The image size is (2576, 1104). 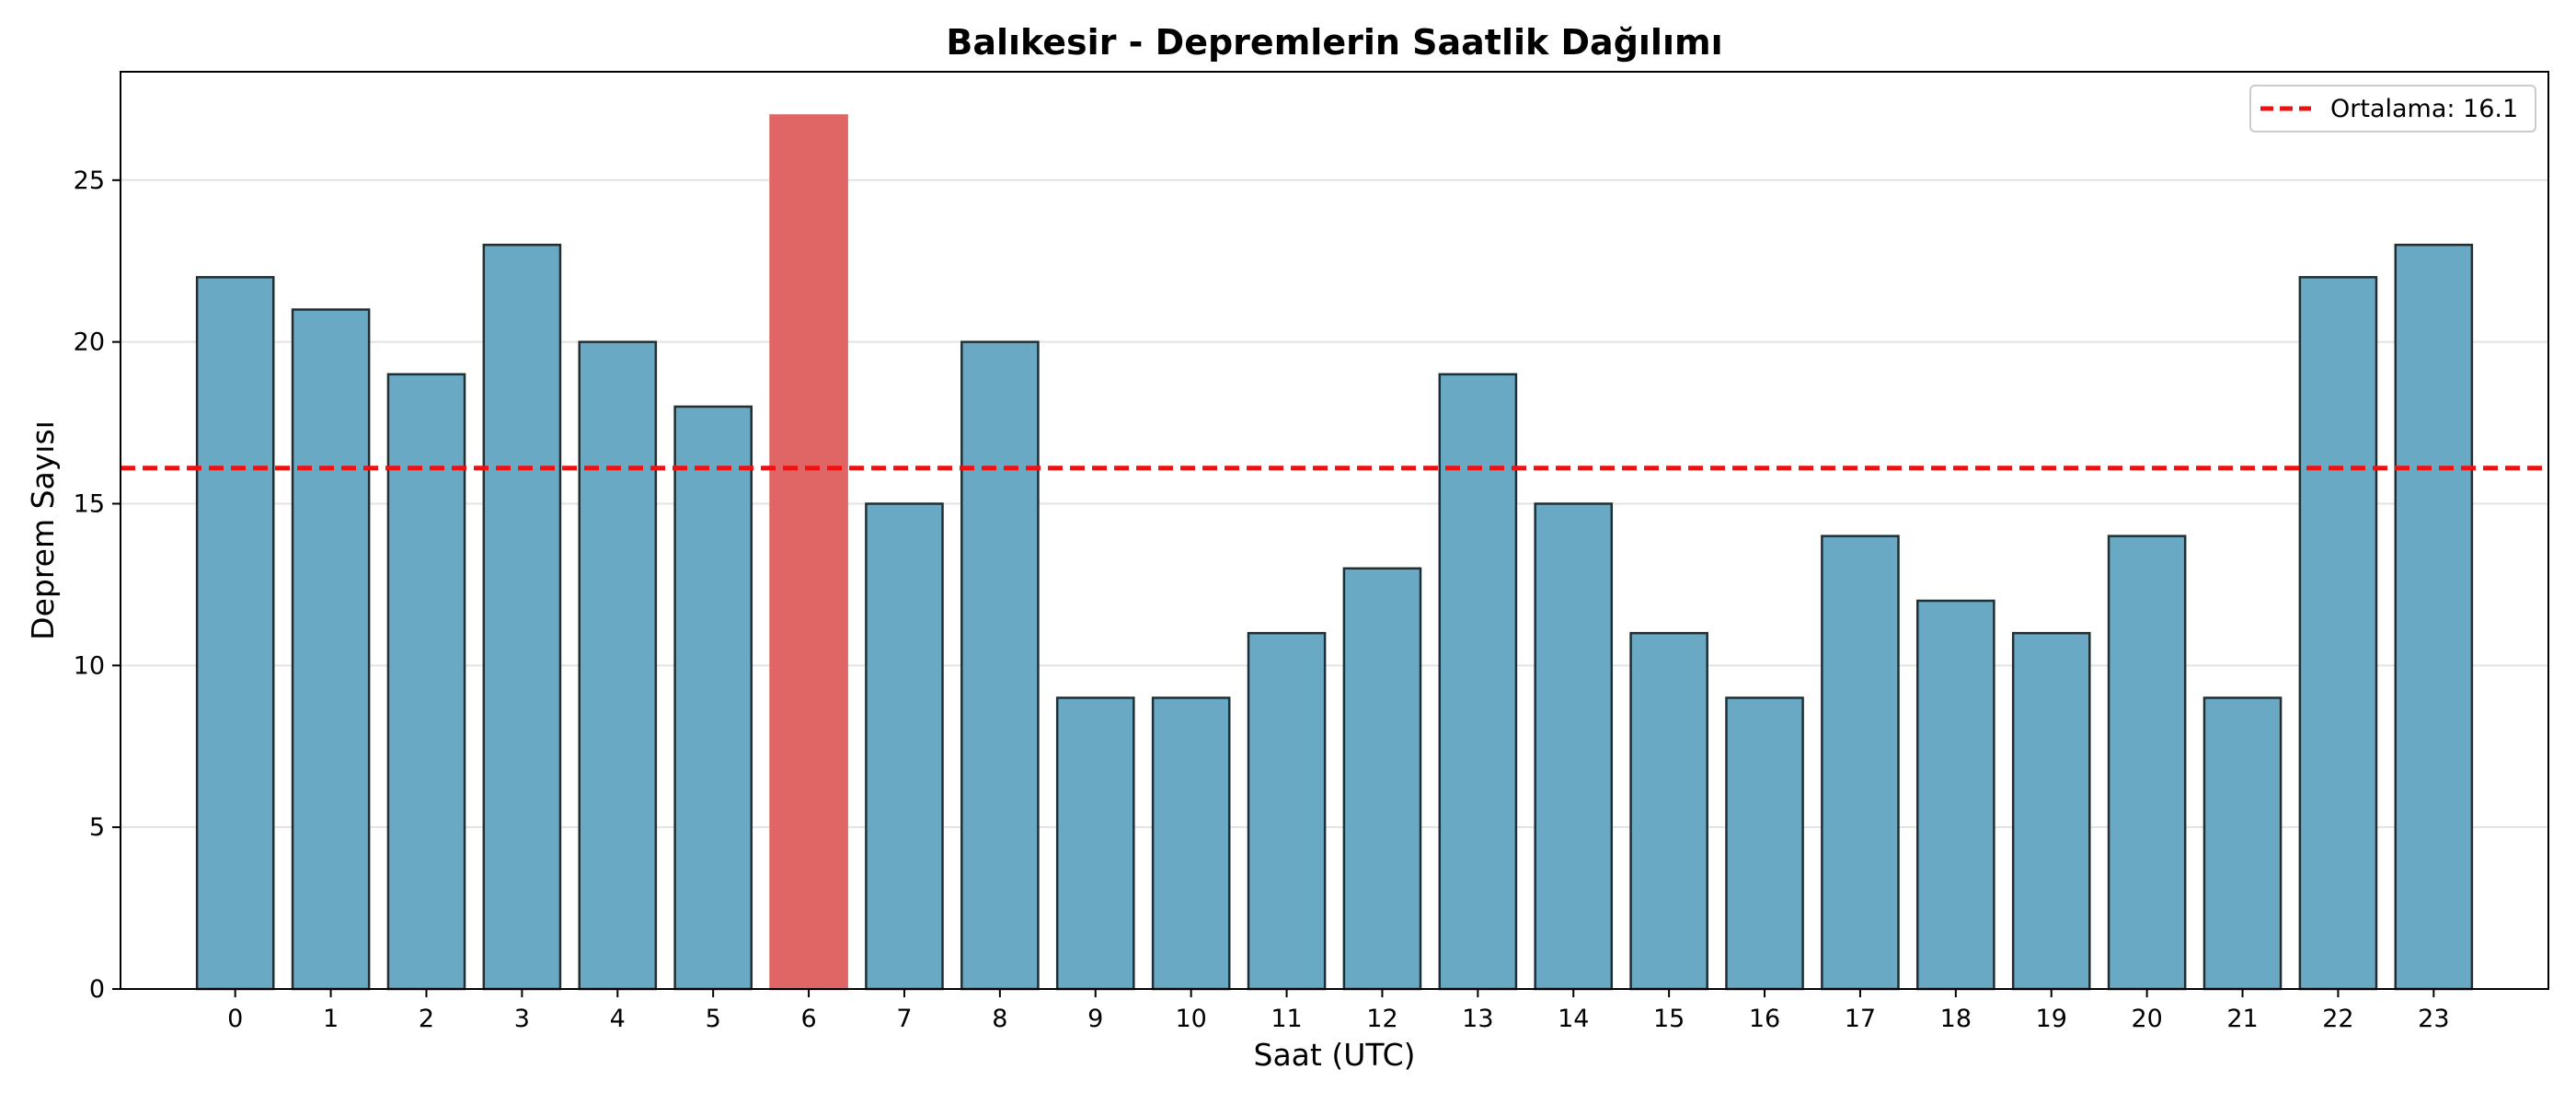 I want to click on x-axis: 0 1 2 3 4 5 6 7 8 9 10 11 12 13 14 15 16 17 18 19 20 21 22 23, so click(x=1338, y=1011).